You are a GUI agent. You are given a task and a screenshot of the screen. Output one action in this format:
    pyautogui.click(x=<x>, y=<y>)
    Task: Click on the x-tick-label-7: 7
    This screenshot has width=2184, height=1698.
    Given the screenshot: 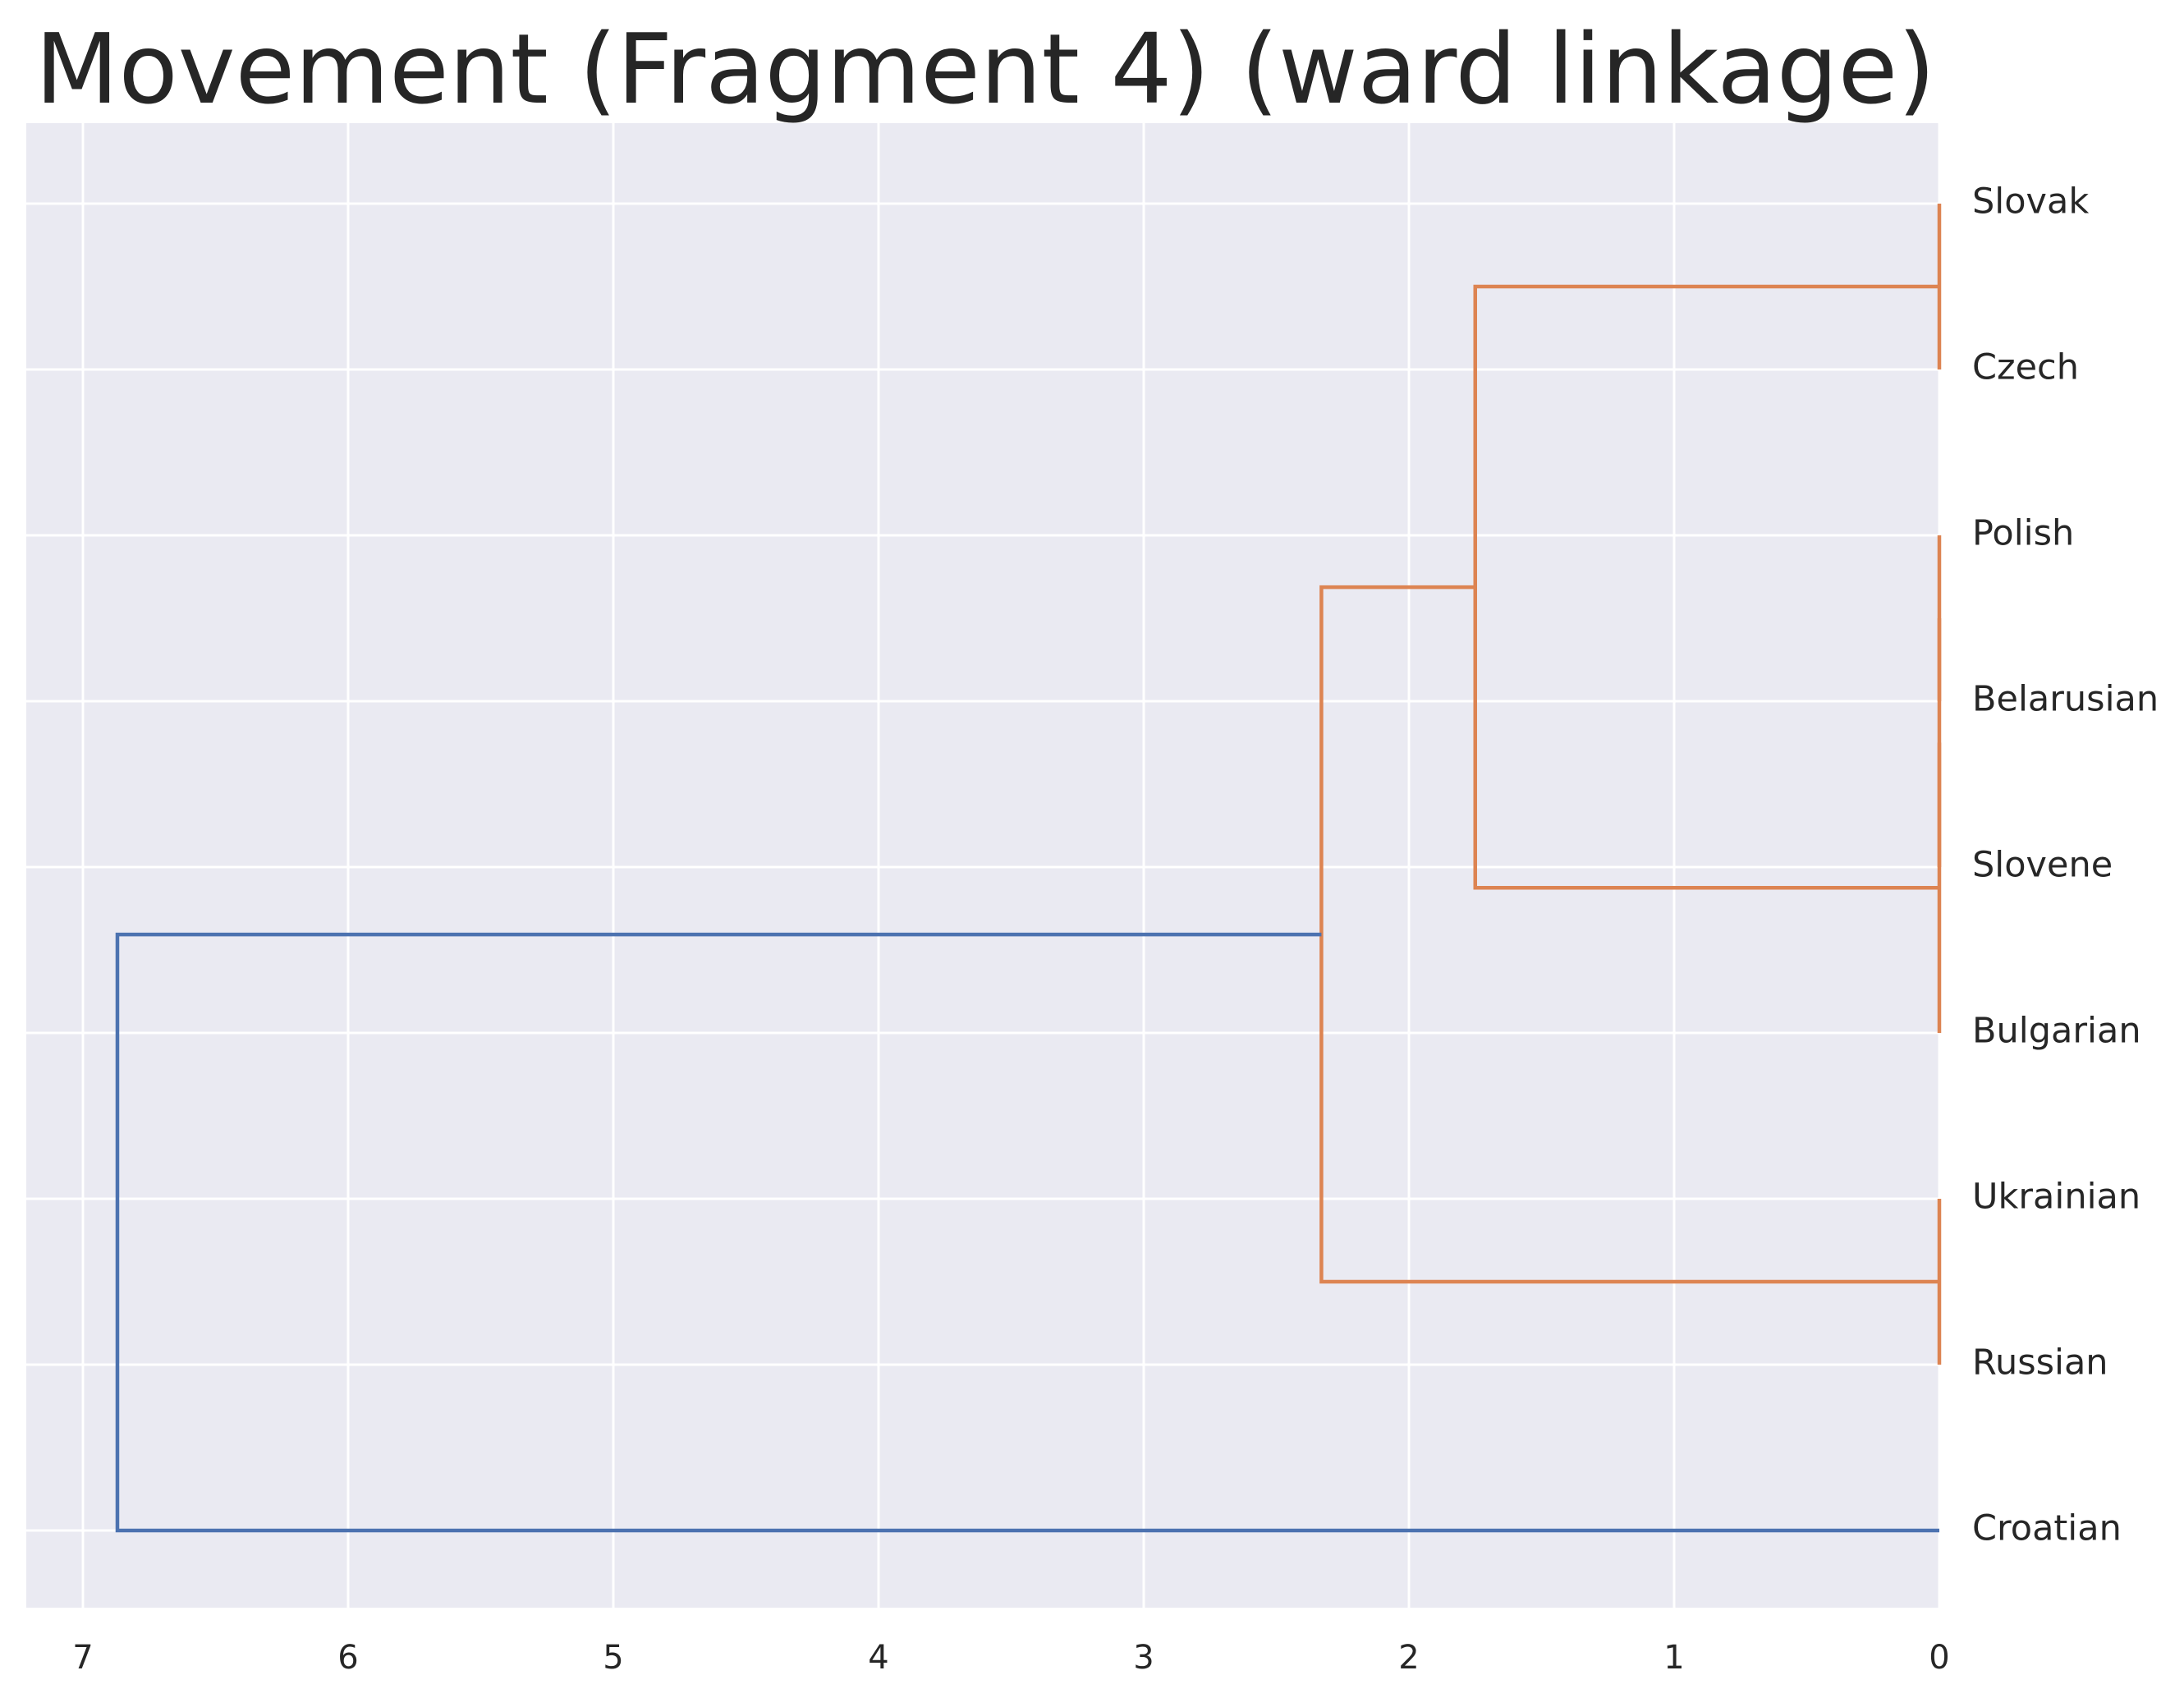 What is the action you would take?
    pyautogui.click(x=82, y=1658)
    